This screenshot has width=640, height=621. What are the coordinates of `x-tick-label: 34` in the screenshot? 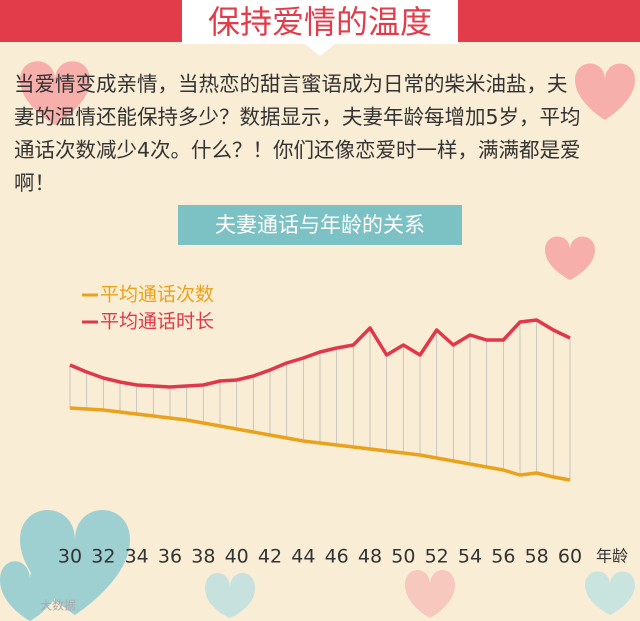 It's located at (137, 557).